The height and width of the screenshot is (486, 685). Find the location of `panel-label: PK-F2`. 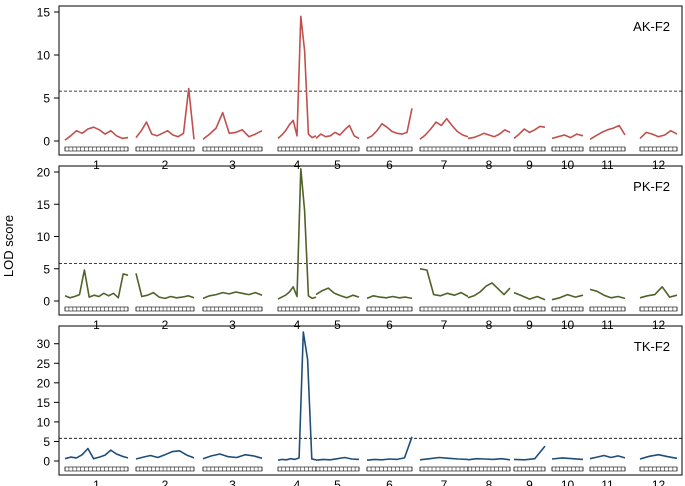

panel-label: PK-F2 is located at coordinates (651, 186).